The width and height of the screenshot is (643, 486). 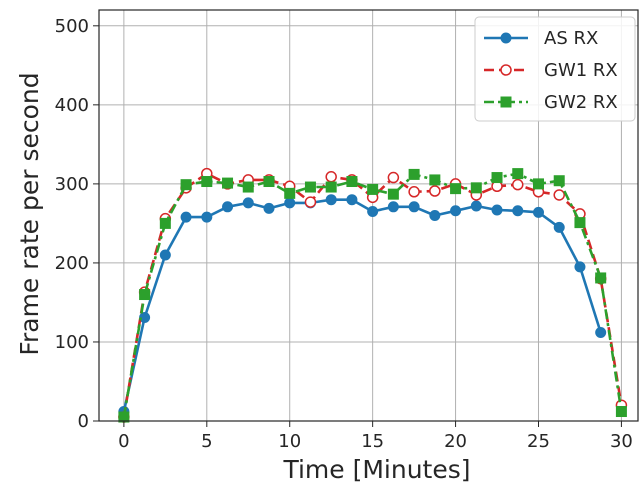 What do you see at coordinates (206, 441) in the screenshot?
I see `x-tick-label: 5` at bounding box center [206, 441].